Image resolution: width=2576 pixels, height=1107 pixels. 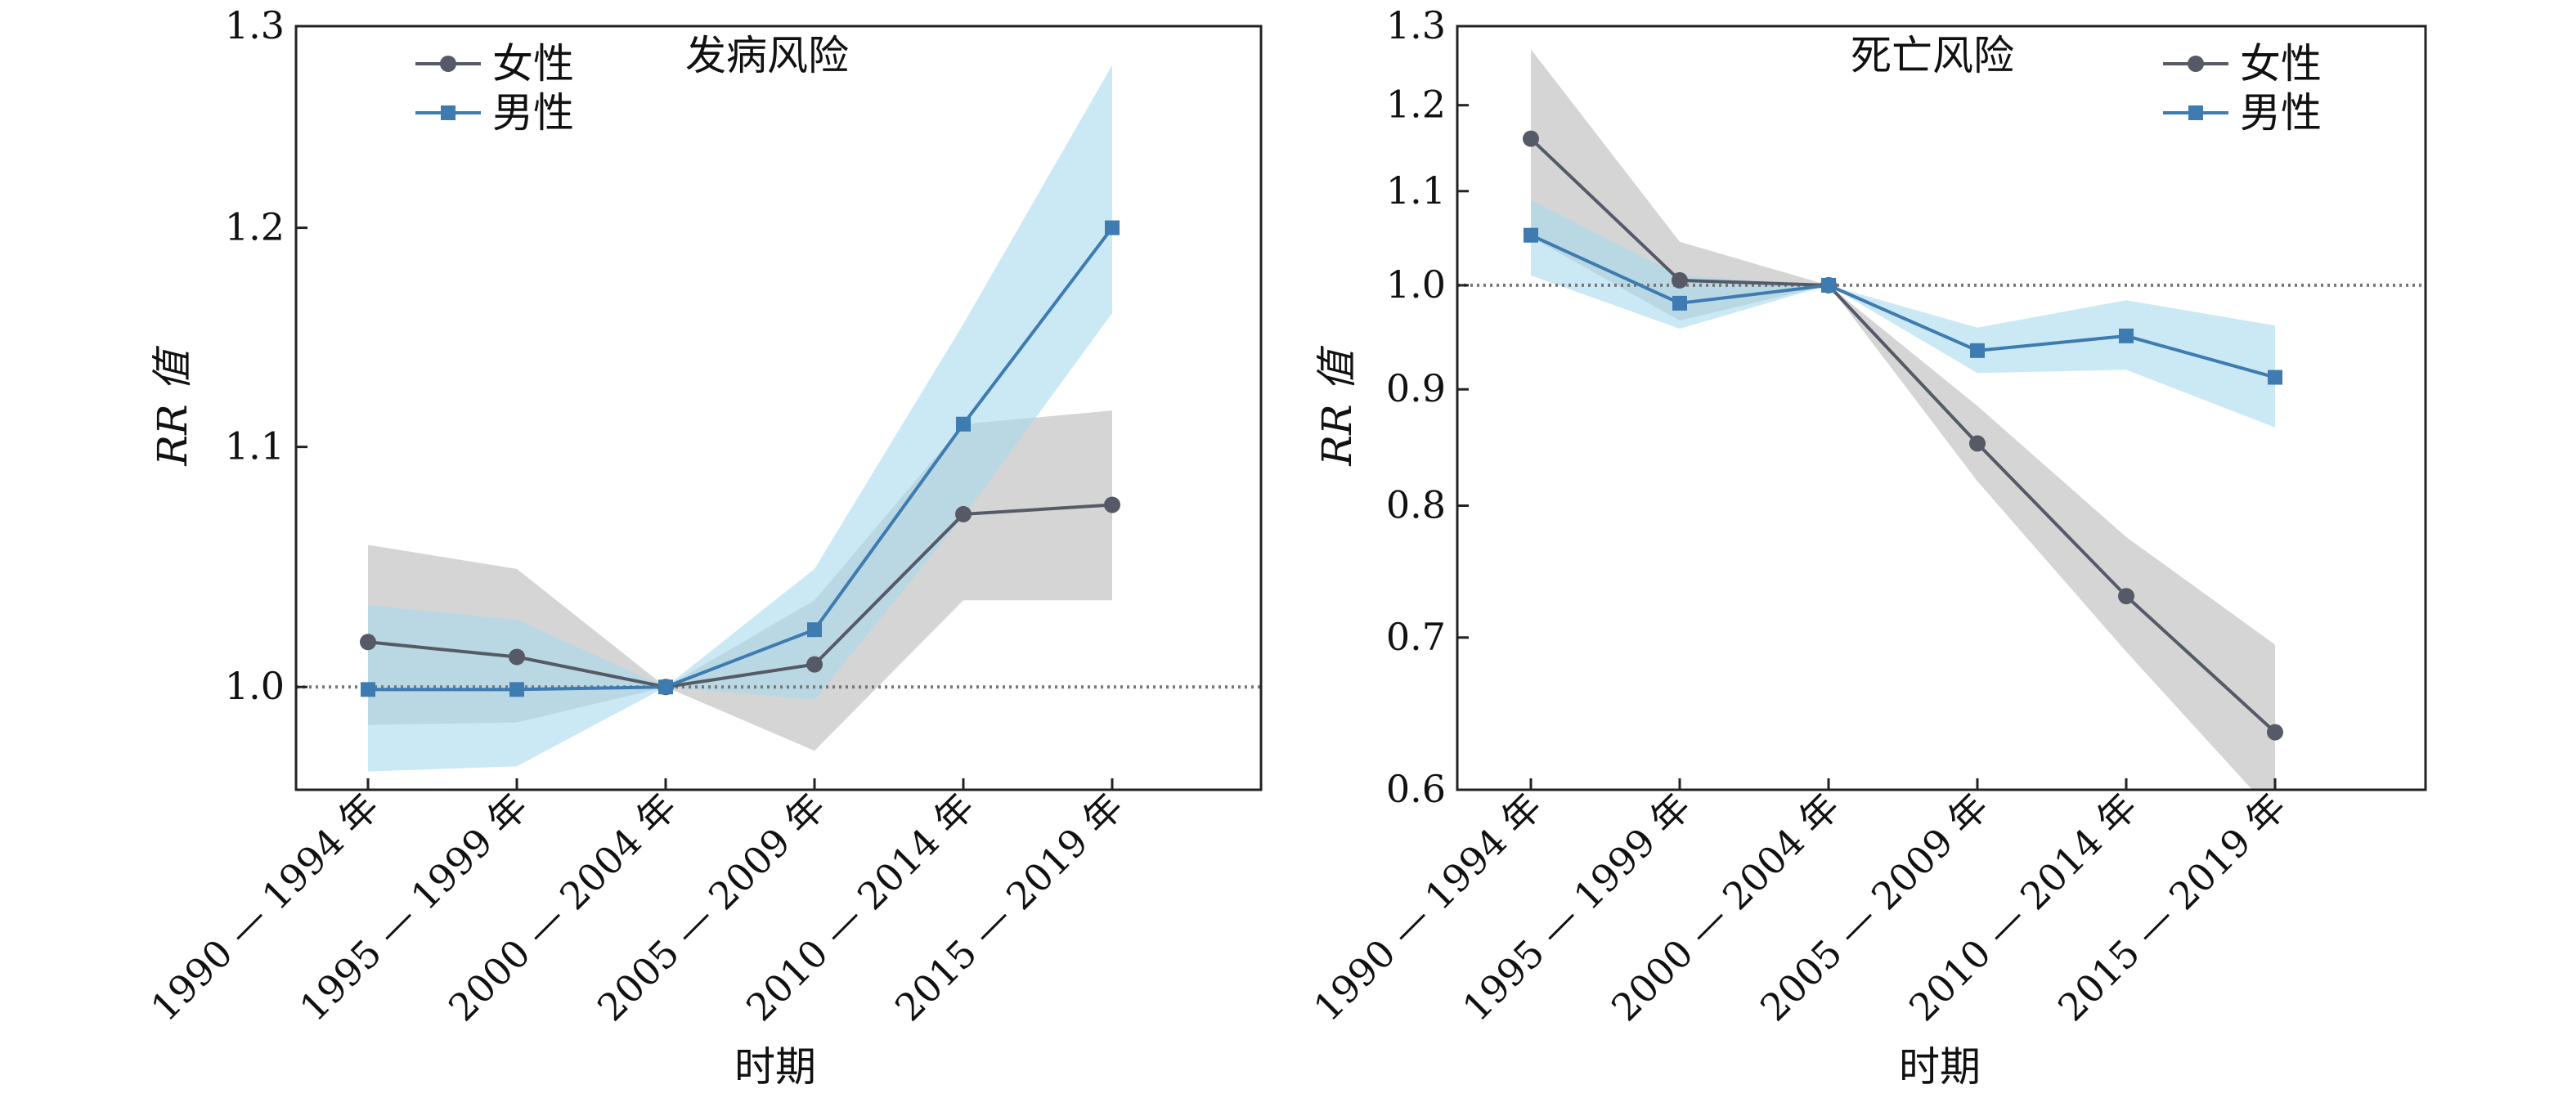 I want to click on chart-title: 死亡风险, so click(x=1932, y=55).